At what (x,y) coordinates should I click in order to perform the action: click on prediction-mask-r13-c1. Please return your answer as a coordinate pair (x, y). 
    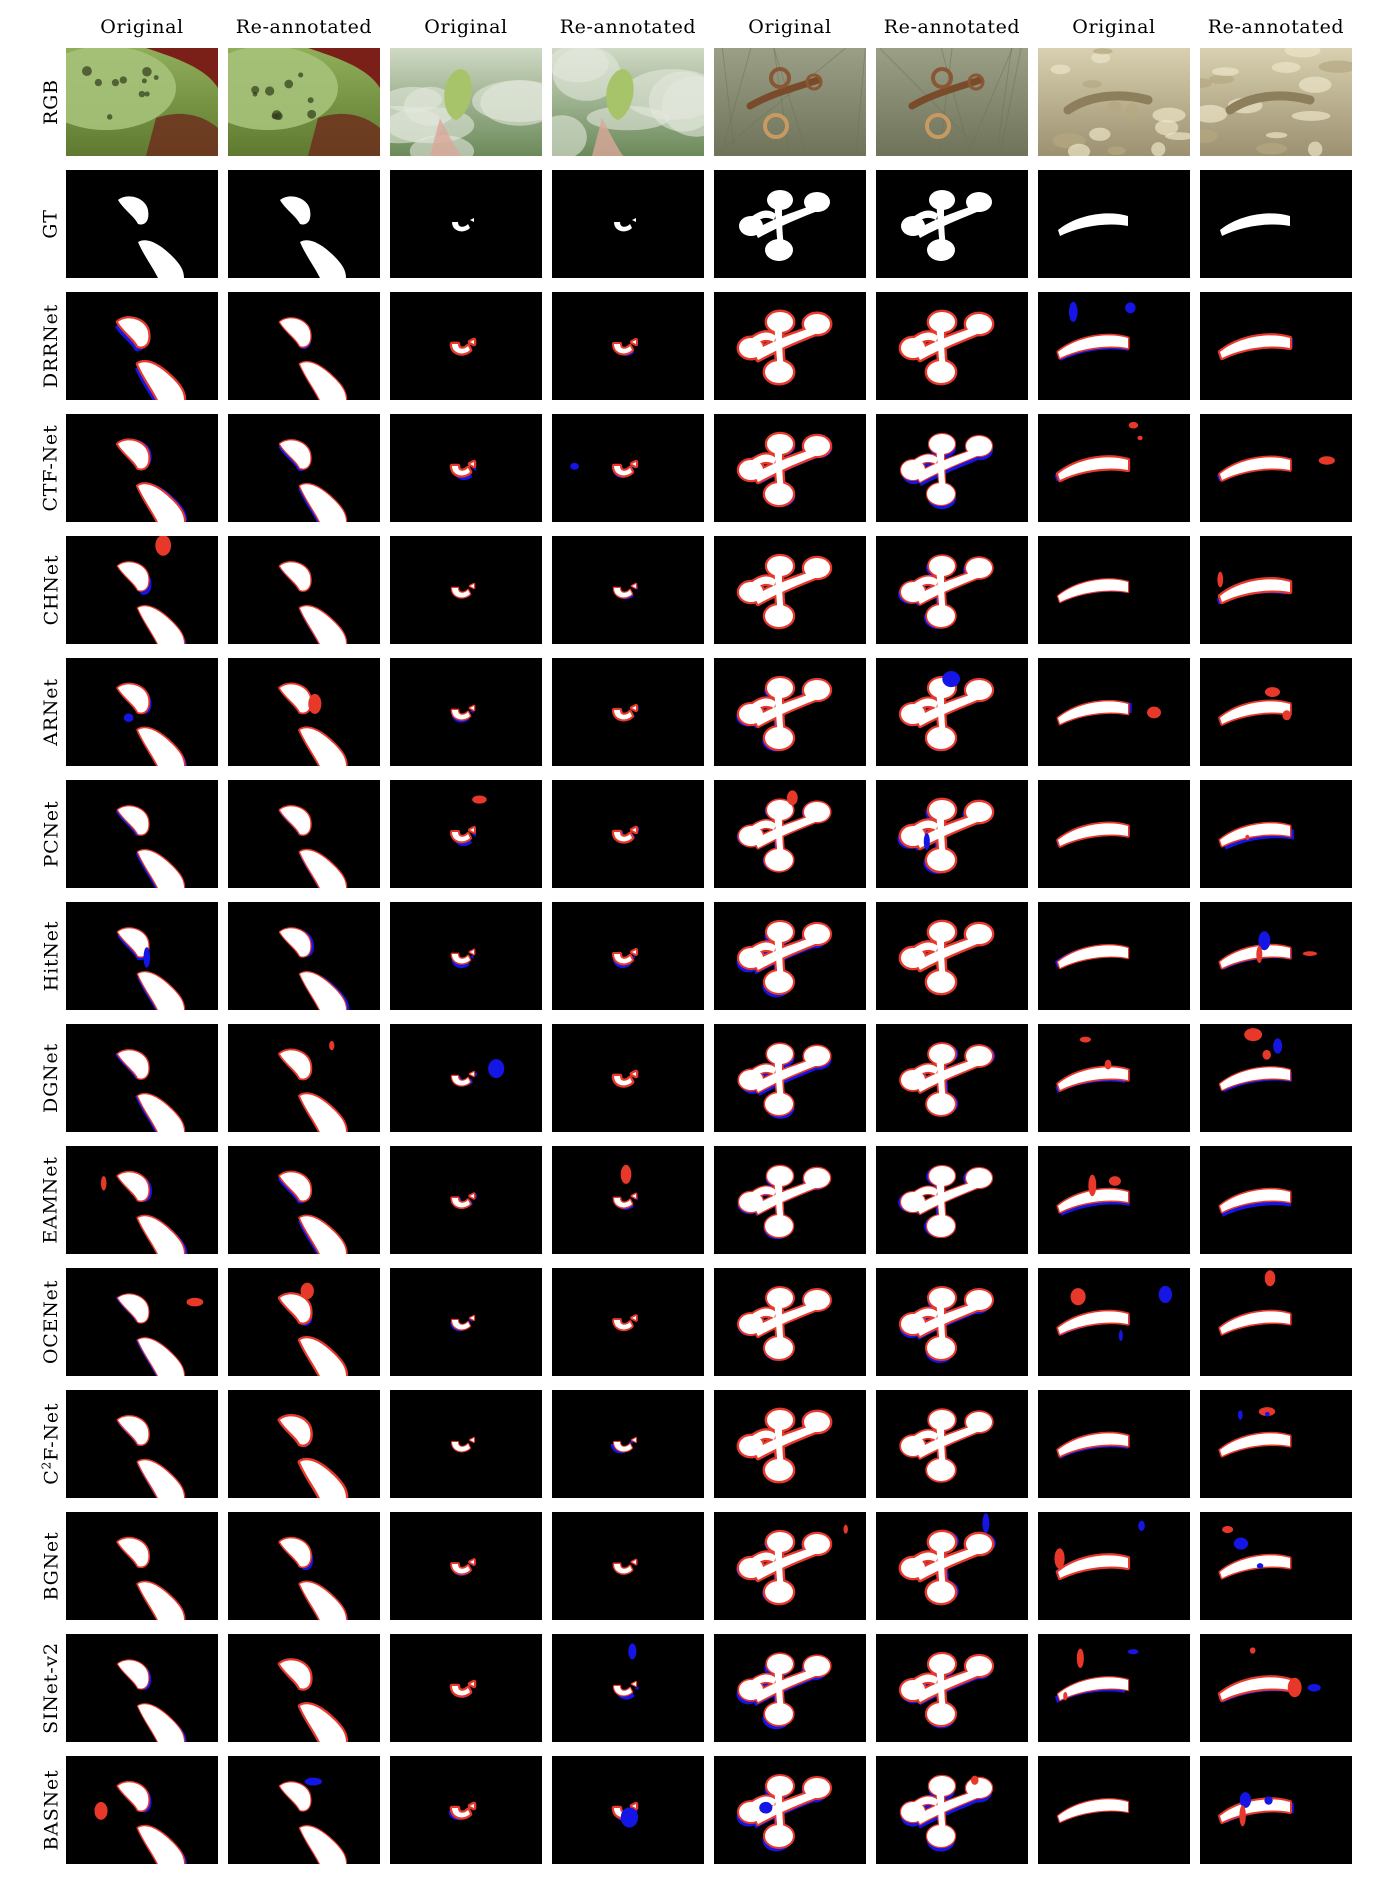
    Looking at the image, I should click on (304, 1688).